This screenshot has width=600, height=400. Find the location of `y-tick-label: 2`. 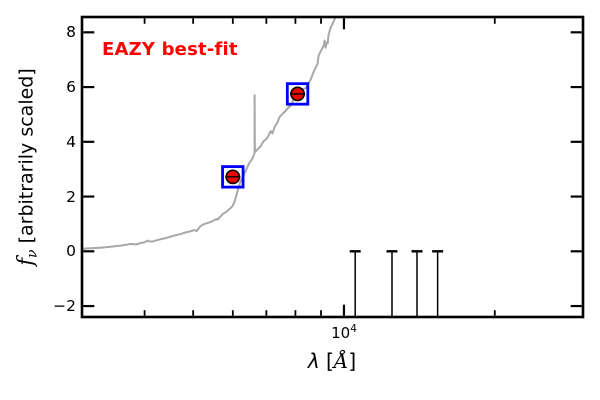

y-tick-label: 2 is located at coordinates (71, 196).